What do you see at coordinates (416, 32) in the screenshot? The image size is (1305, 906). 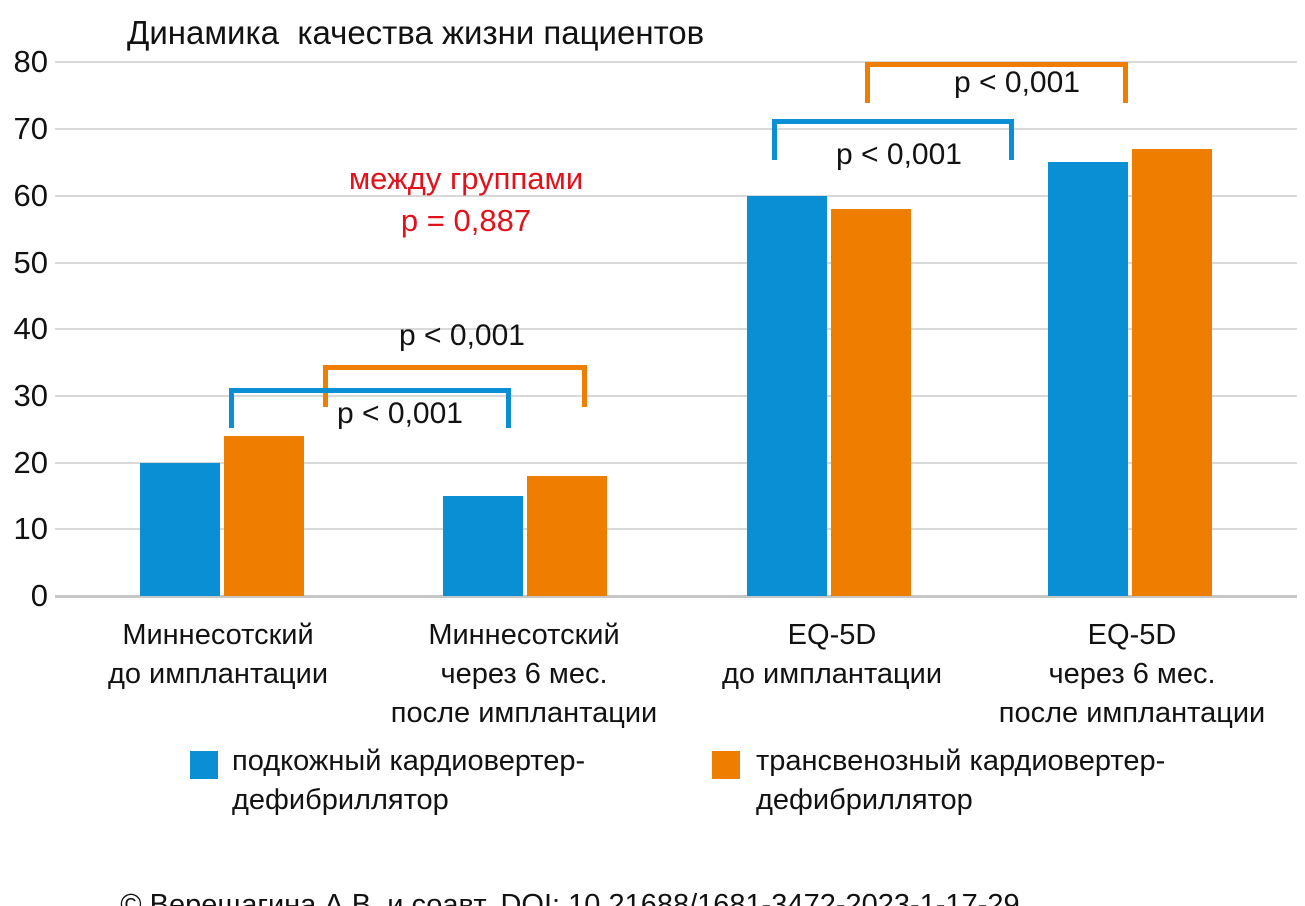 I see `chart-title: Динамика качества жизни пациентов` at bounding box center [416, 32].